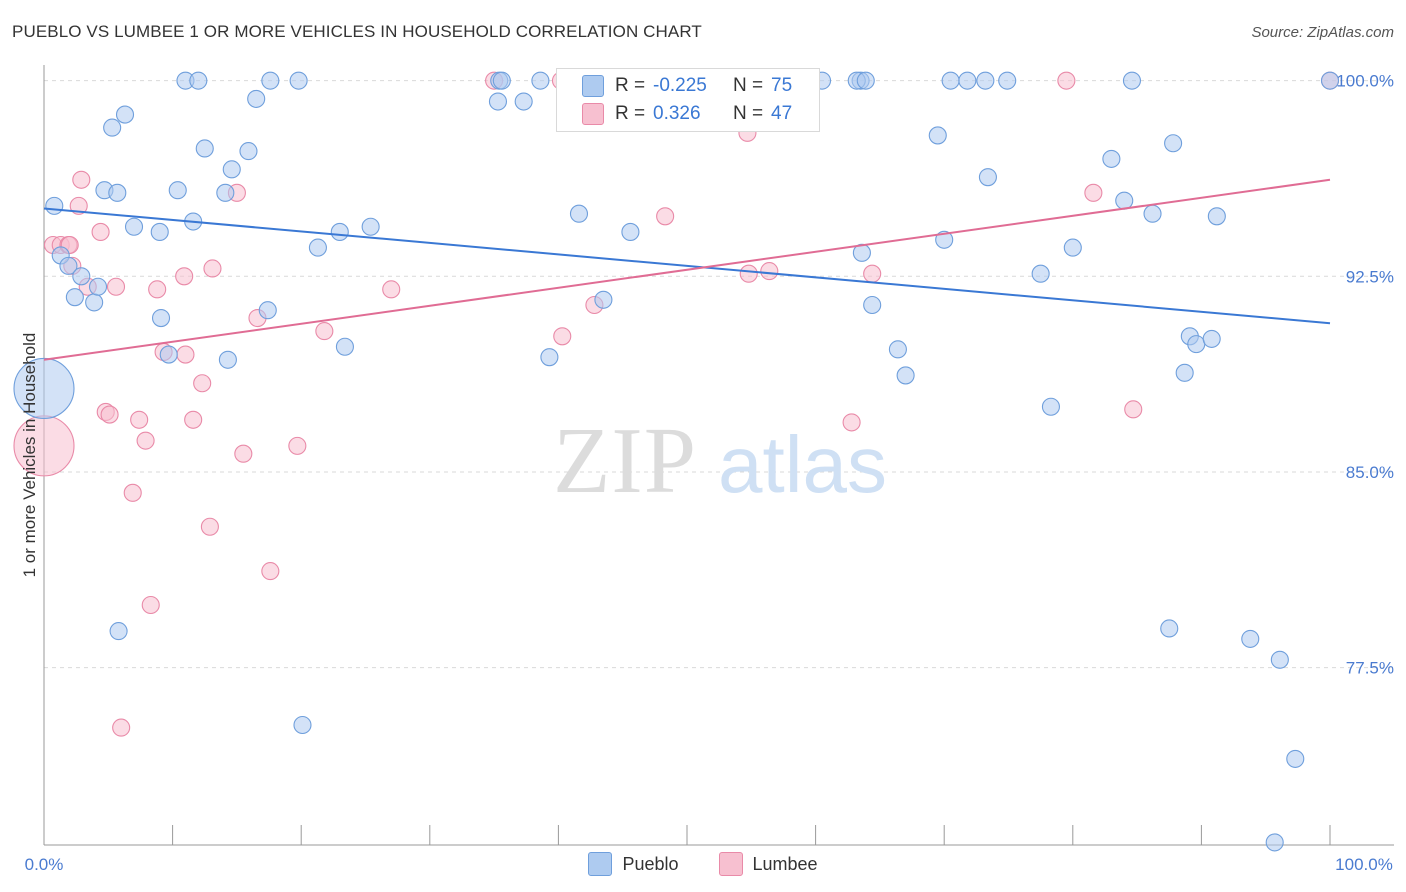  What do you see at coordinates (748, 113) in the screenshot?
I see `lumbee-n-label: N =` at bounding box center [748, 113].